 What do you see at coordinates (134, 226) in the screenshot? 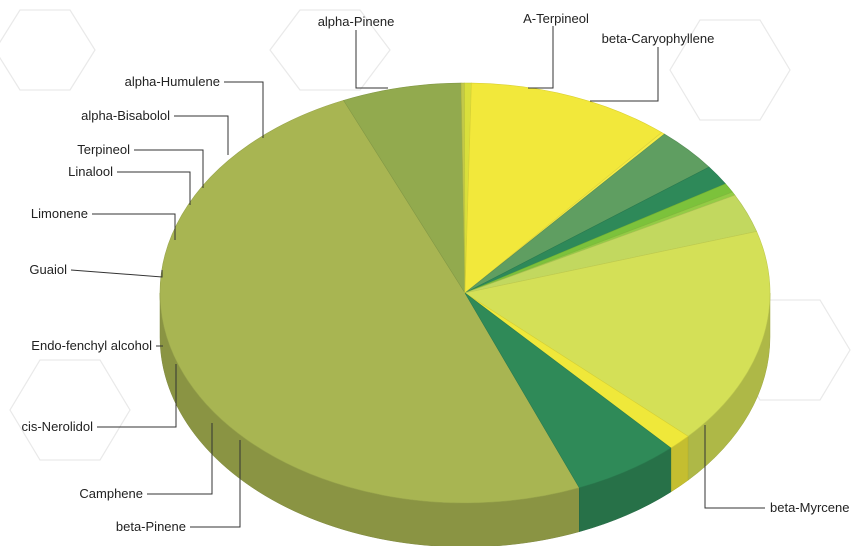
I see `leader-line-limonene` at bounding box center [134, 226].